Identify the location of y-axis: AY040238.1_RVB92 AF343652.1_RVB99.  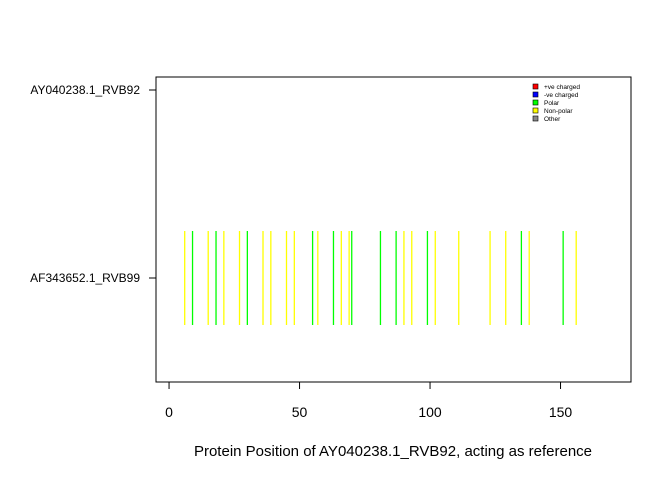
(93, 184).